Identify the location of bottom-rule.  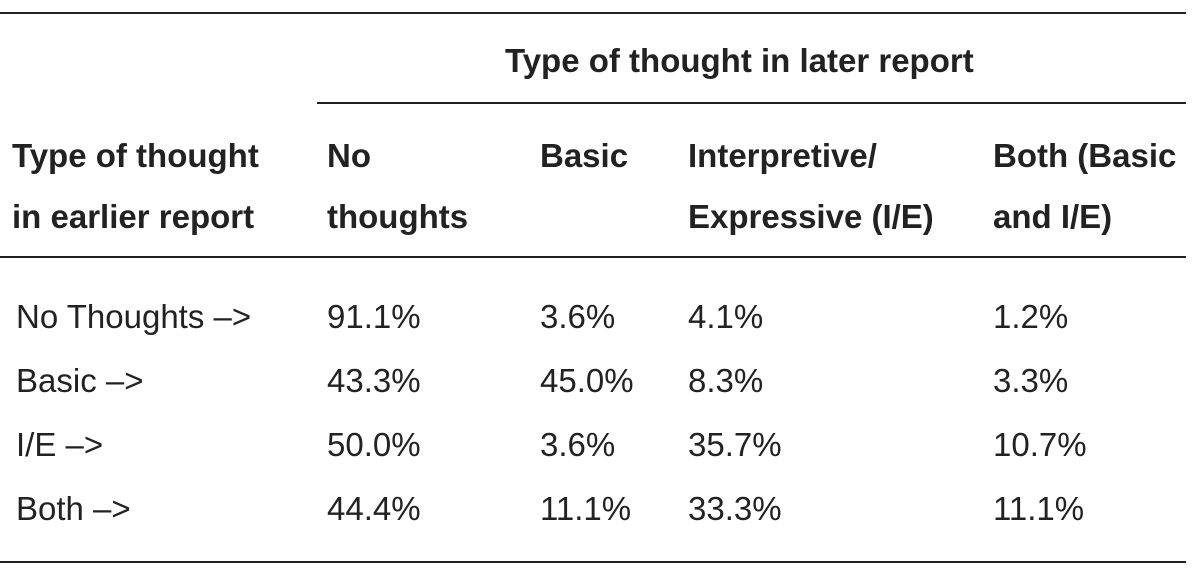
(593, 562).